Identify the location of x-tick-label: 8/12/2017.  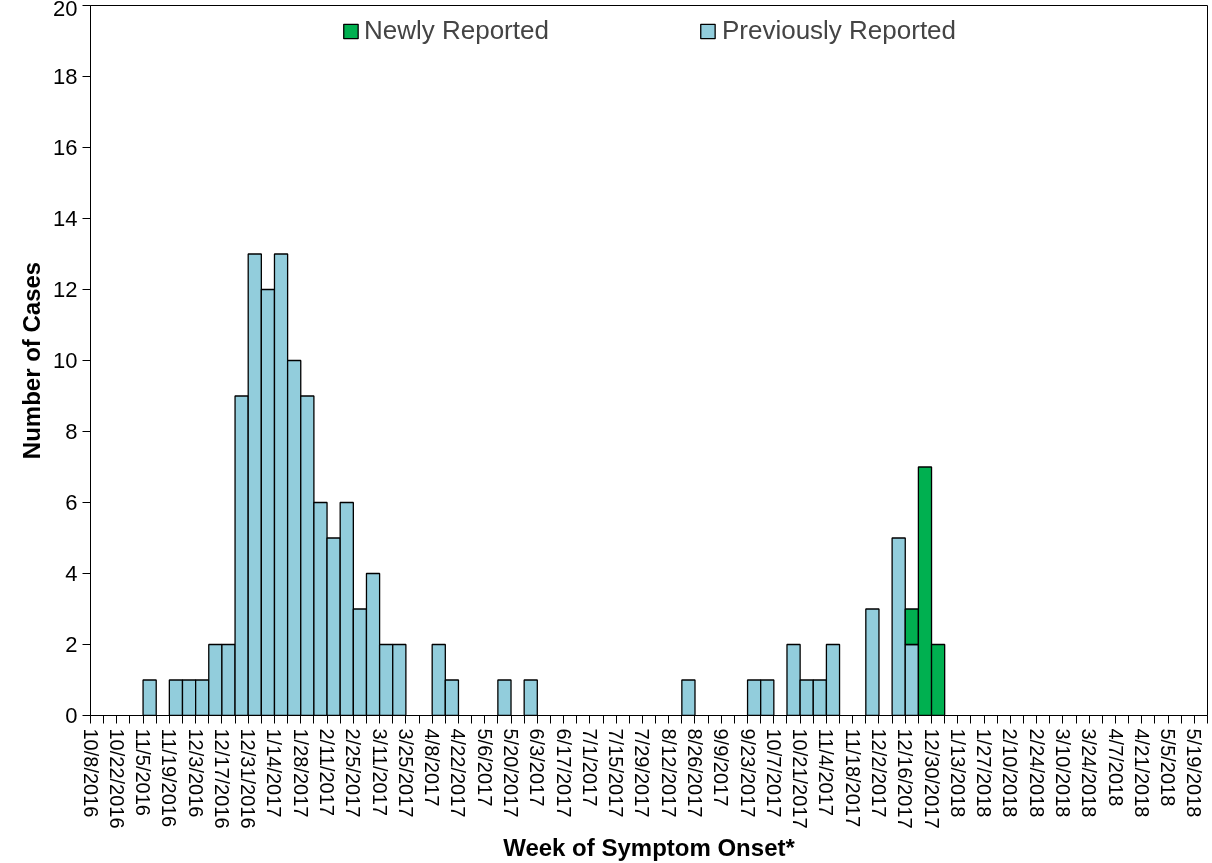
(668, 773).